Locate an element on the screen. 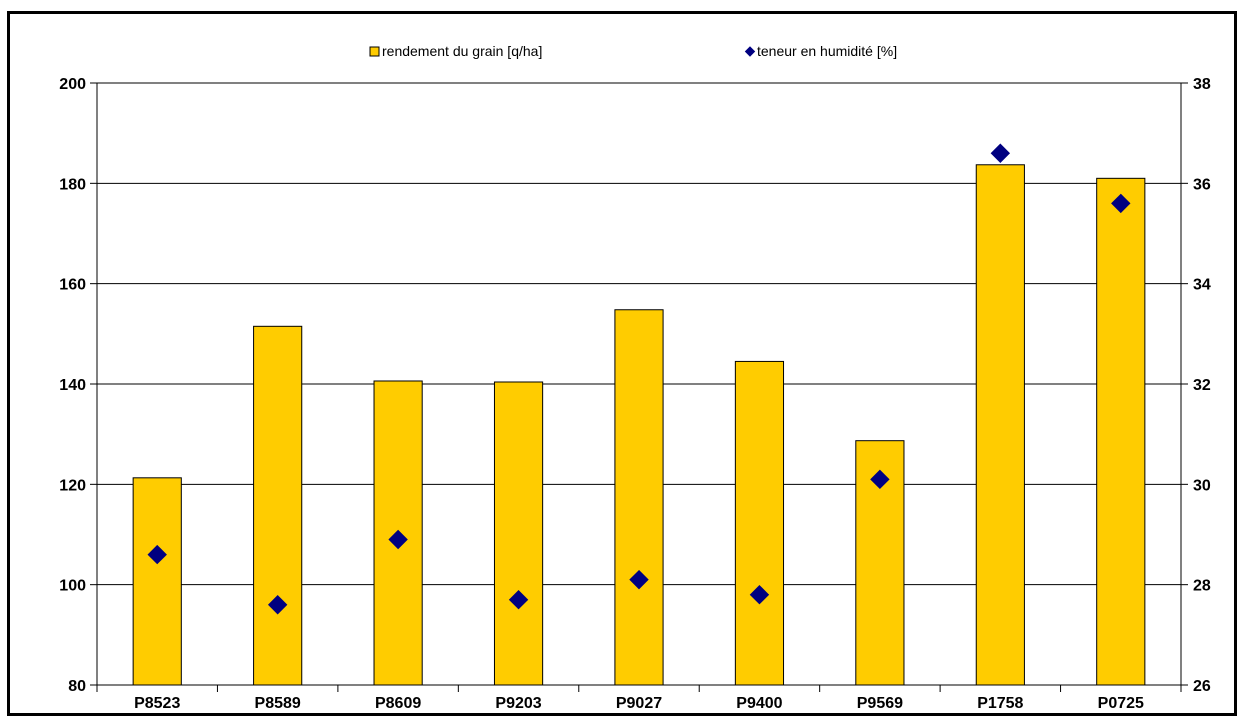 The height and width of the screenshot is (720, 1243). y-tick-label: 200 is located at coordinates (72, 84).